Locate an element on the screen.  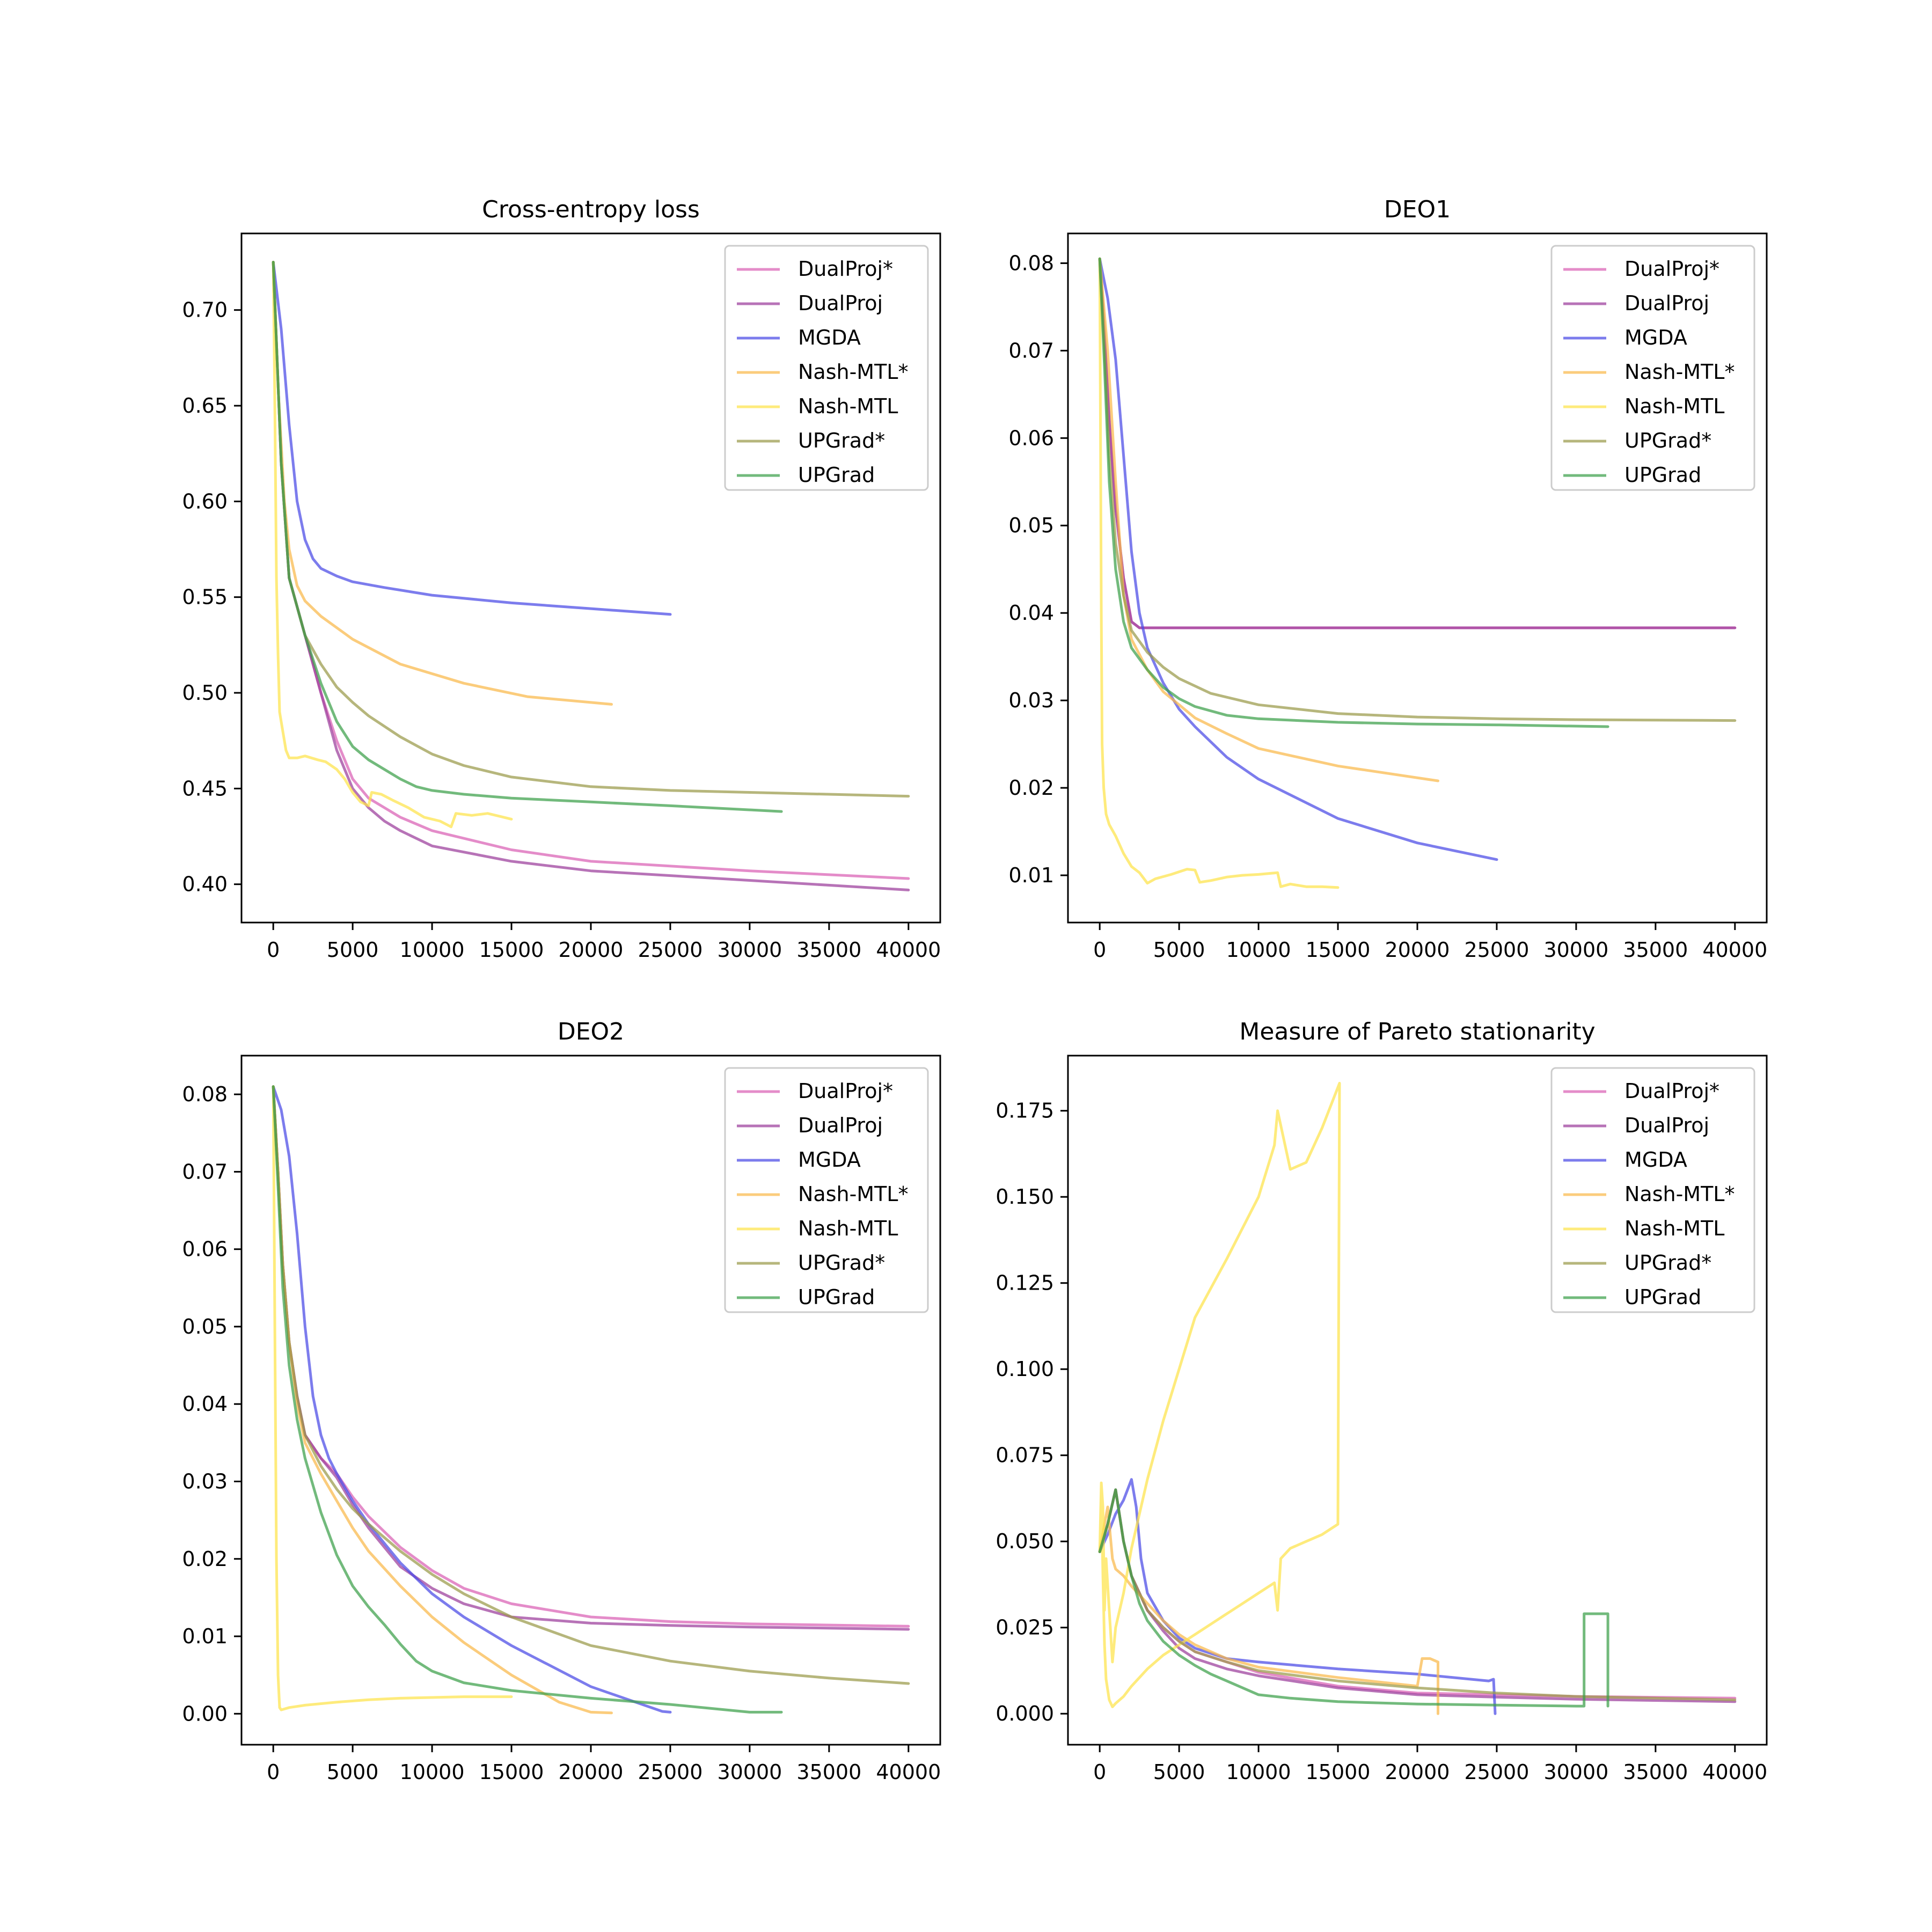
x-tick-label: 20000 is located at coordinates (1417, 1772).